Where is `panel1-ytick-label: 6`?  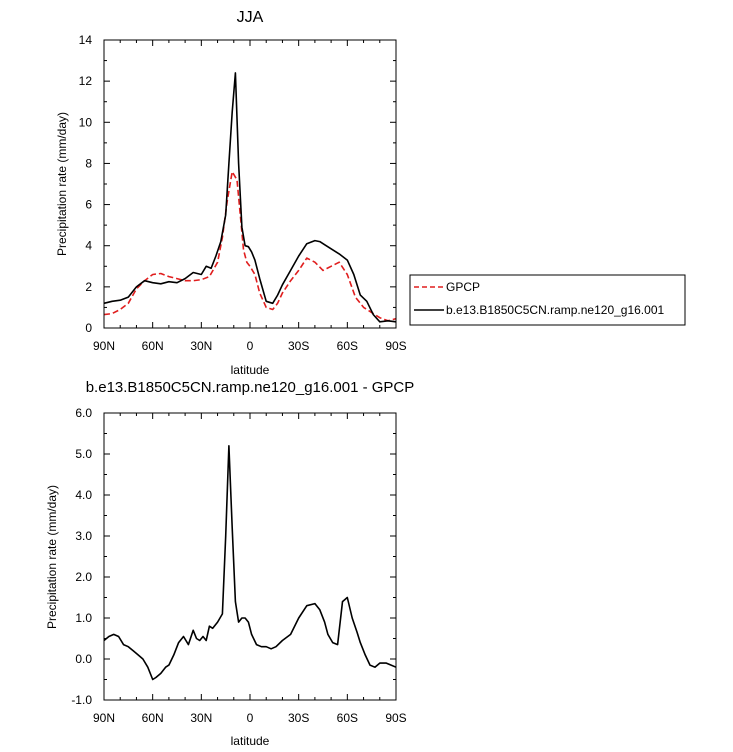
panel1-ytick-label: 6 is located at coordinates (88, 205).